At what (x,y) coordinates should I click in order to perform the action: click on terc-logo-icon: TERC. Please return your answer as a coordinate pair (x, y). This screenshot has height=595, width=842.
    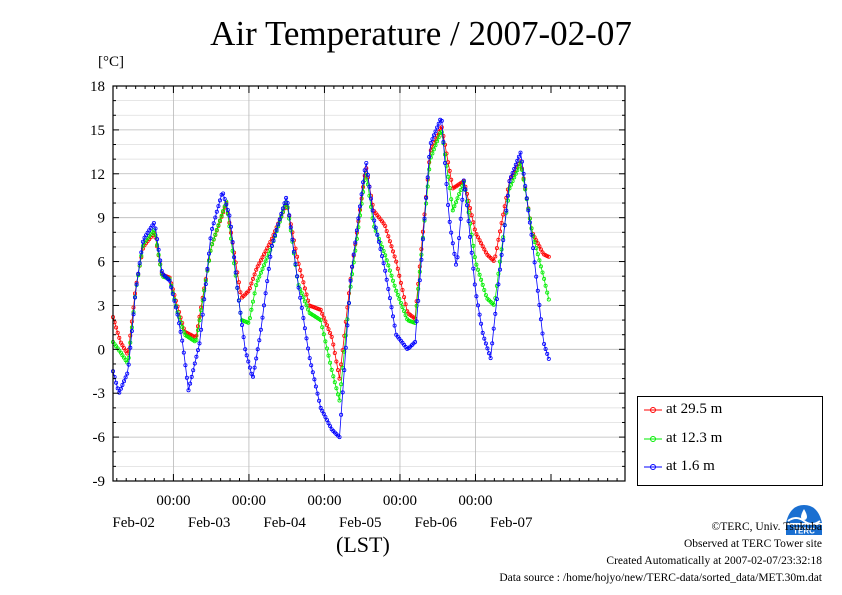
    Looking at the image, I should click on (804, 520).